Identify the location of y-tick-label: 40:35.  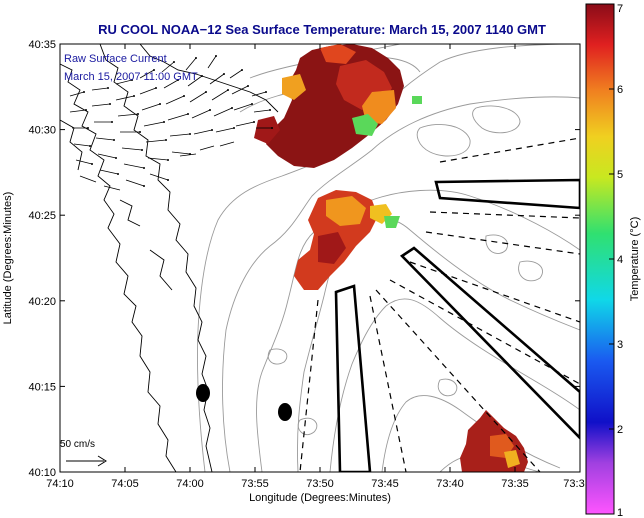
(42, 45).